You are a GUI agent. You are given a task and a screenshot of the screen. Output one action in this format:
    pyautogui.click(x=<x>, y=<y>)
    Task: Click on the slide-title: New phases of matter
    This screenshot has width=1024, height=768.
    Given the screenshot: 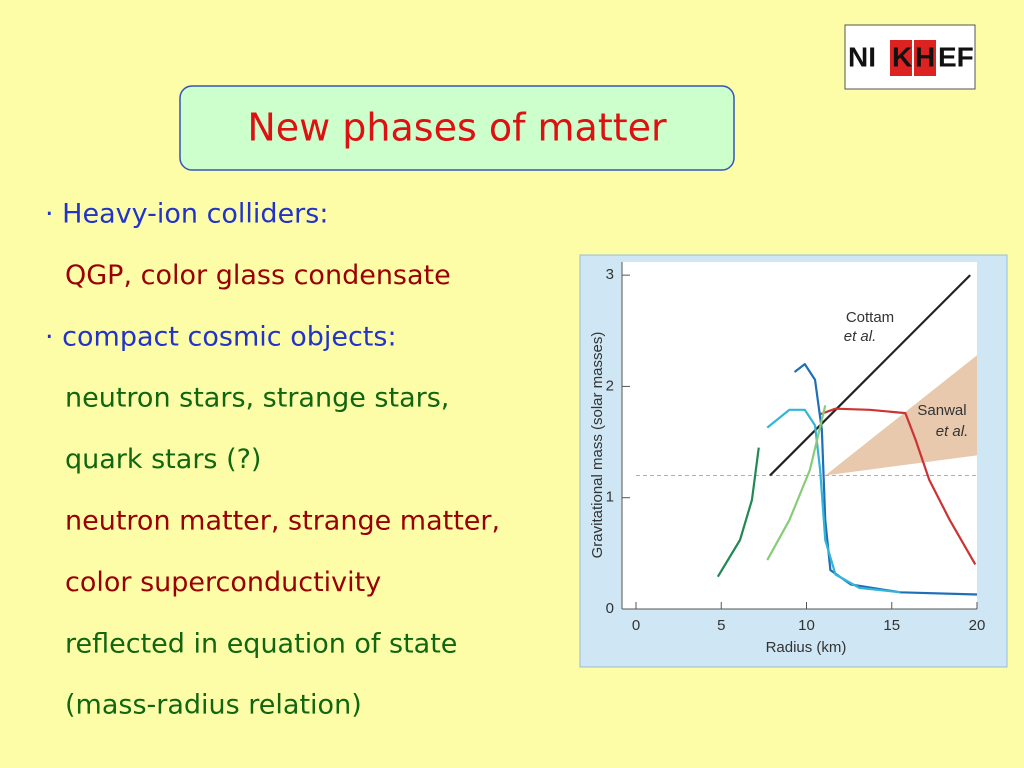 What is the action you would take?
    pyautogui.click(x=457, y=128)
    